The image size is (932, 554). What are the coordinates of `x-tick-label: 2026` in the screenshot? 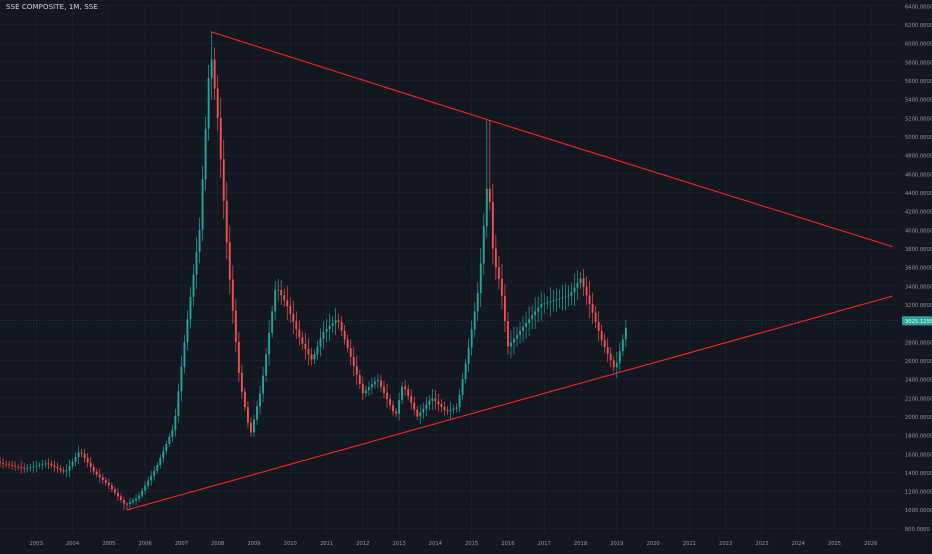 It's located at (870, 544).